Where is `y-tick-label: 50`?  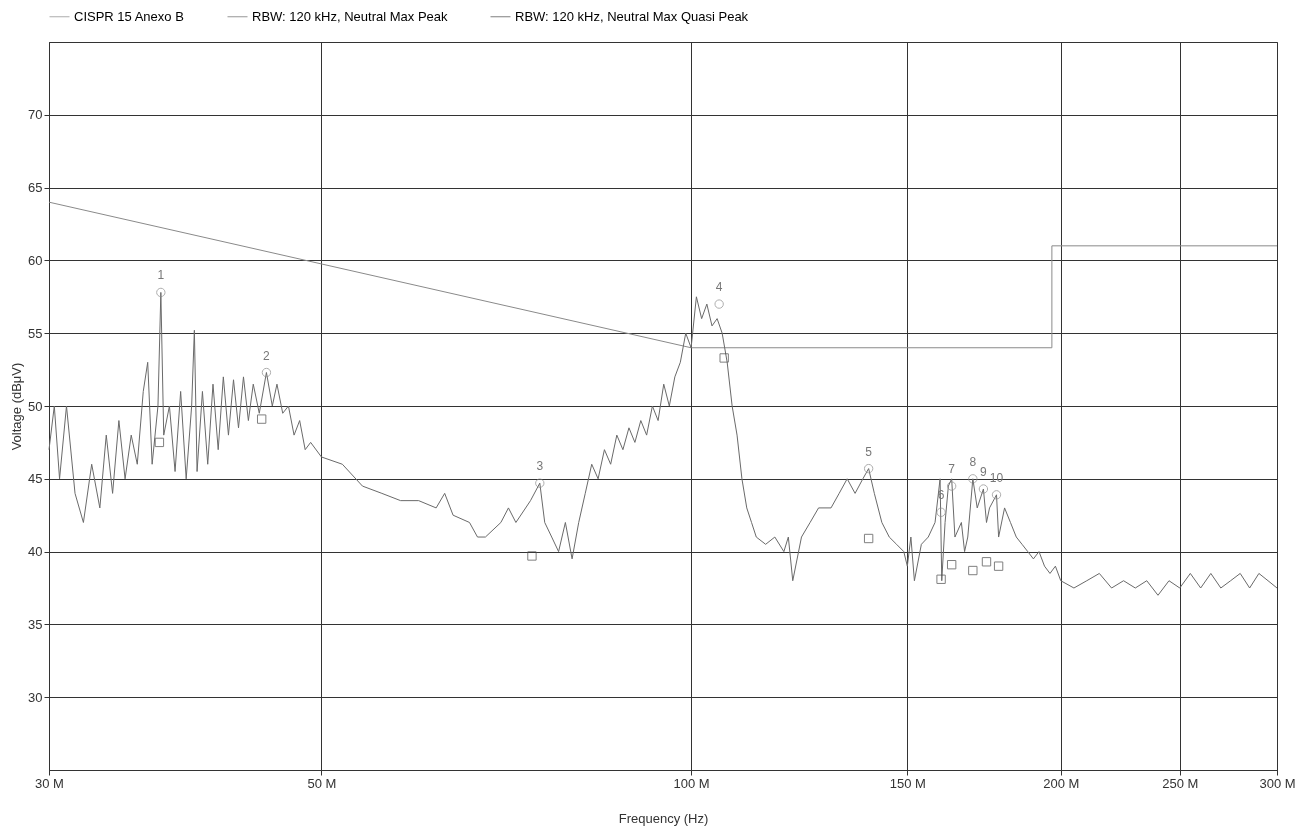
y-tick-label: 50 is located at coordinates (35, 406).